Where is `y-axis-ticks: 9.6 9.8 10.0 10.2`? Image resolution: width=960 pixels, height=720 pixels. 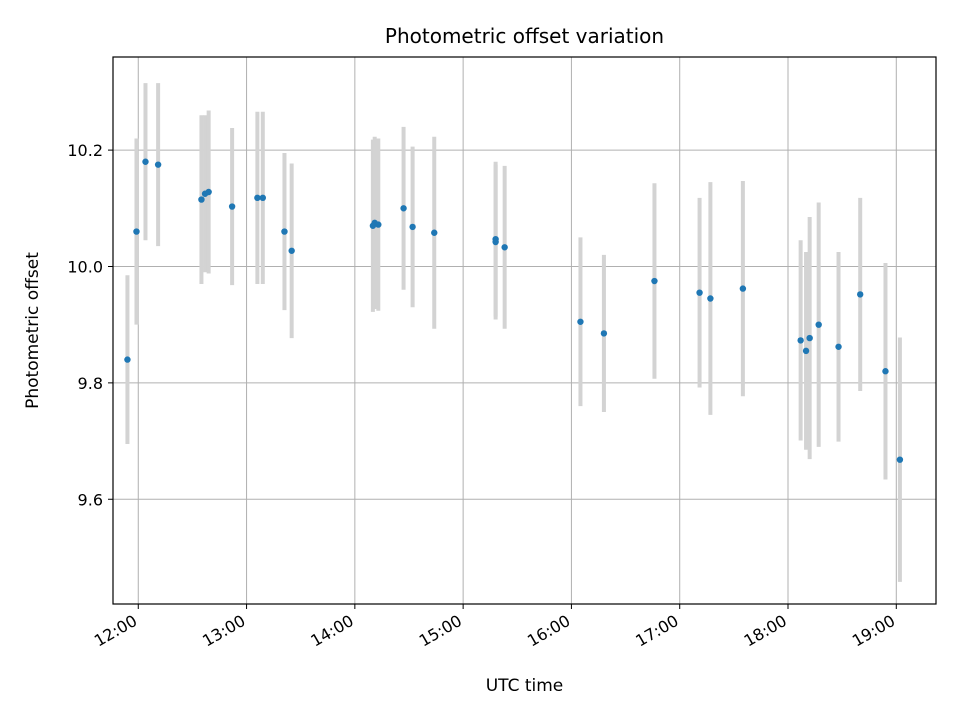 y-axis-ticks: 9.6 9.8 10.0 10.2 is located at coordinates (90, 325).